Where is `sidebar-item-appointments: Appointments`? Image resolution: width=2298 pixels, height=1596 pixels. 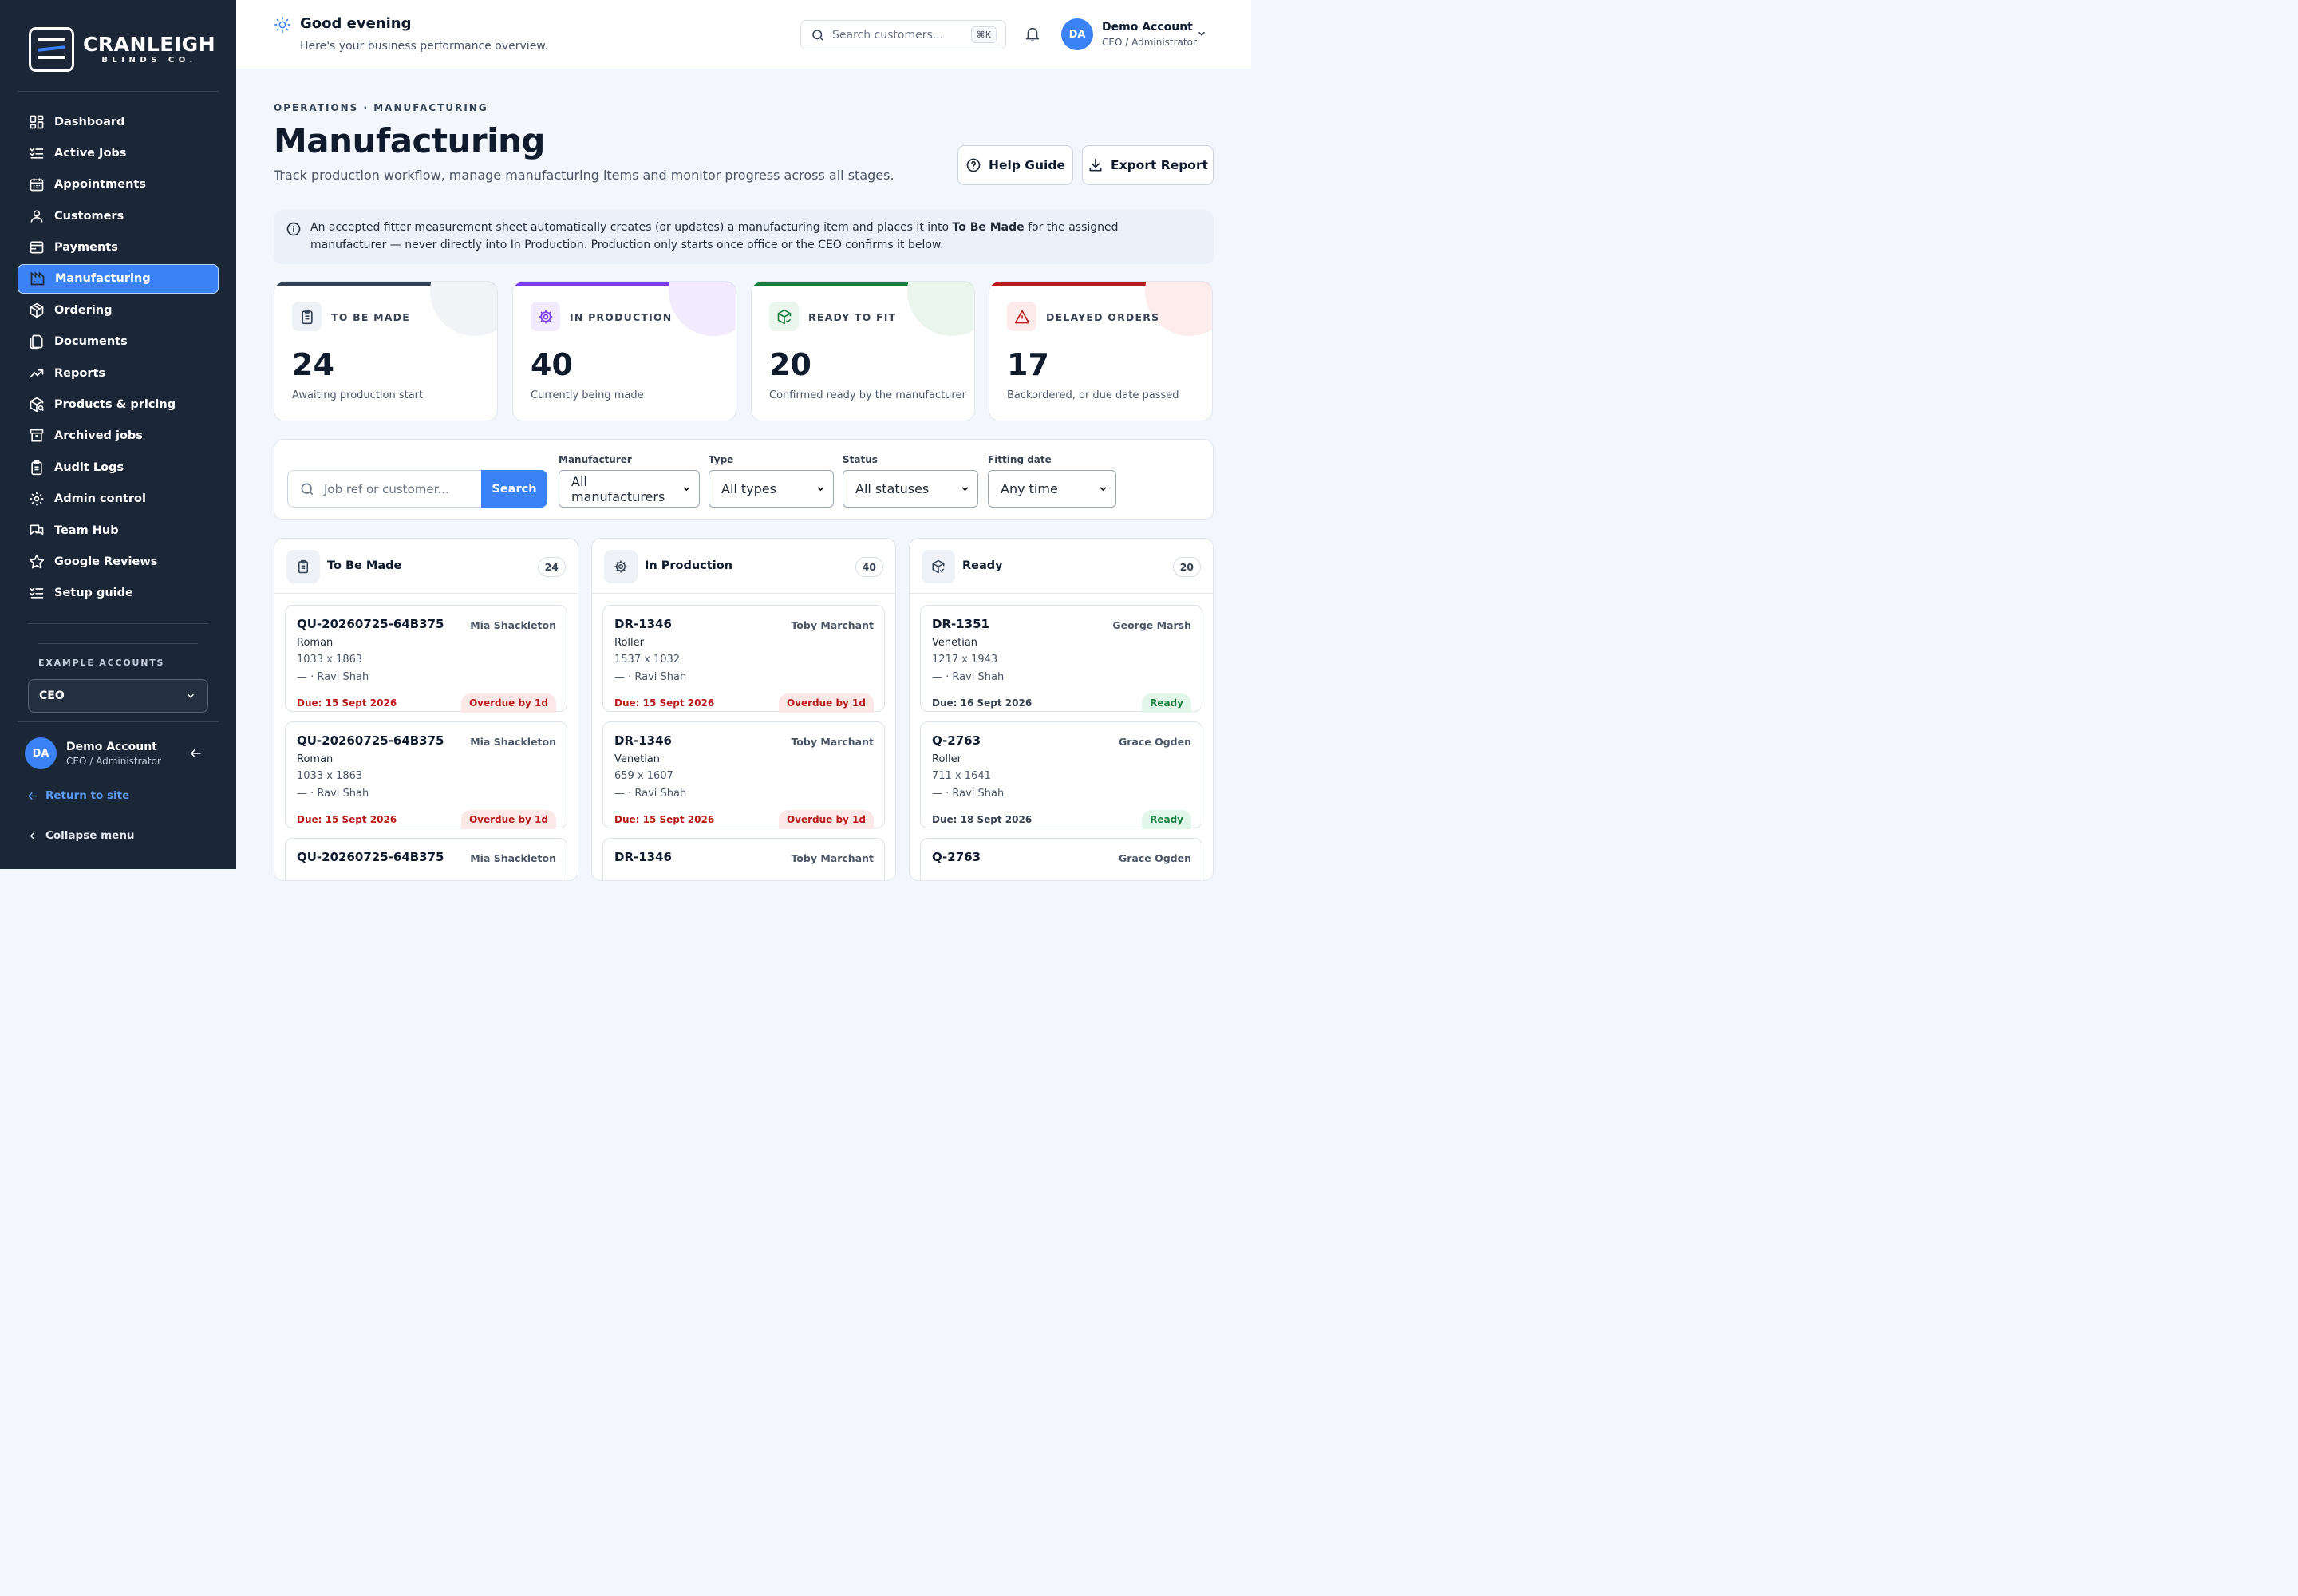
sidebar-item-appointments: Appointments is located at coordinates (119, 185).